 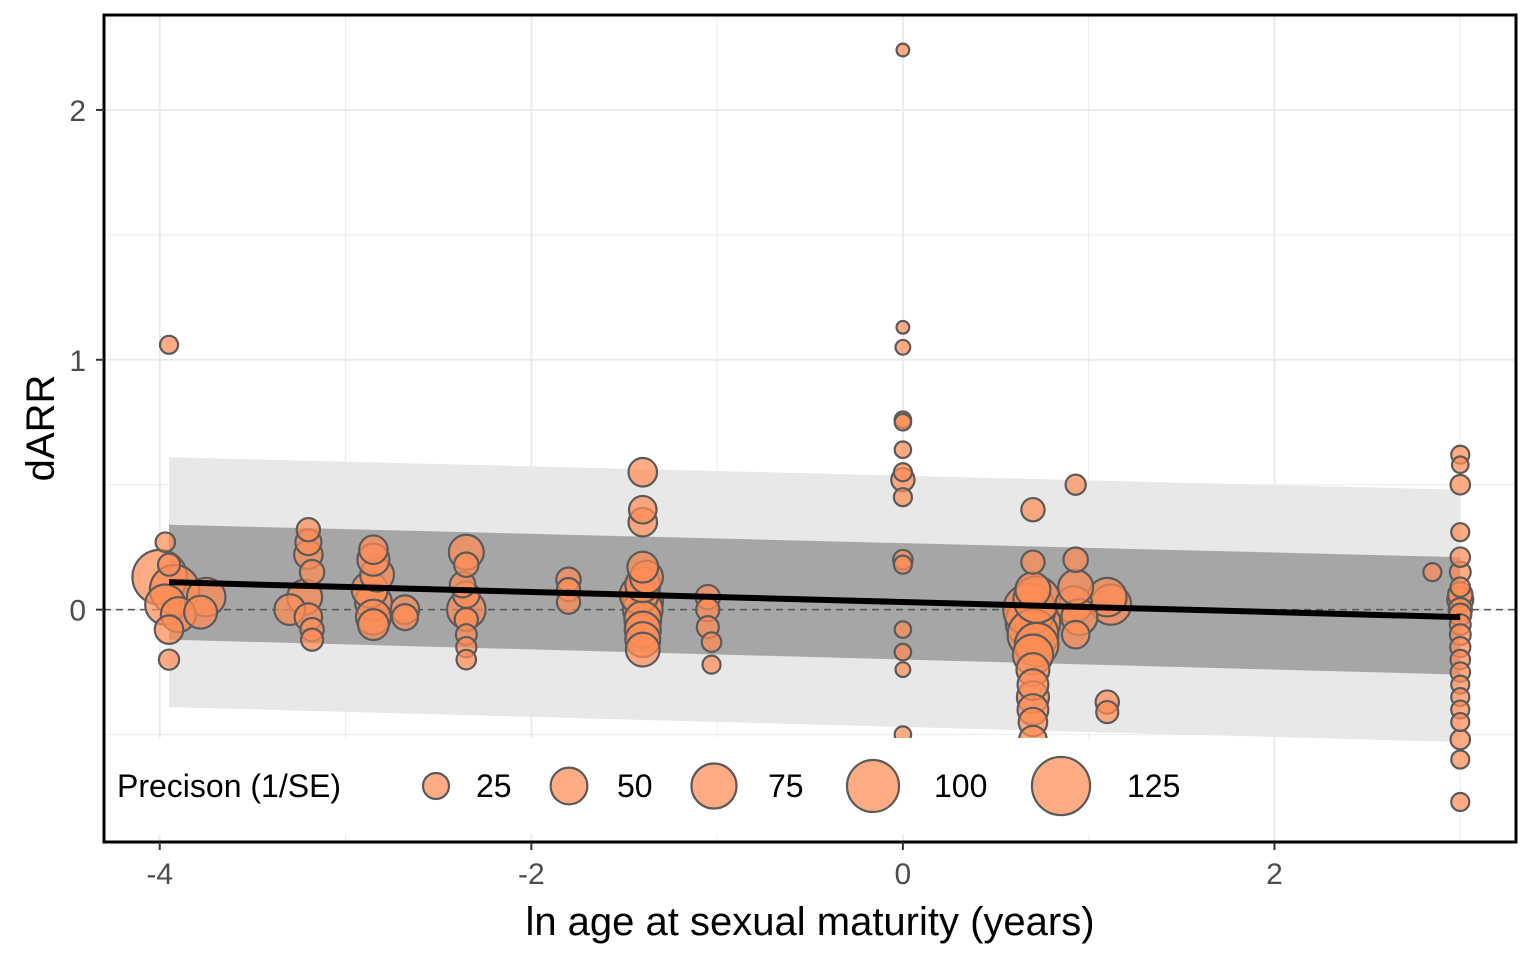 What do you see at coordinates (1274, 874) in the screenshot?
I see `x-tick-label: 2` at bounding box center [1274, 874].